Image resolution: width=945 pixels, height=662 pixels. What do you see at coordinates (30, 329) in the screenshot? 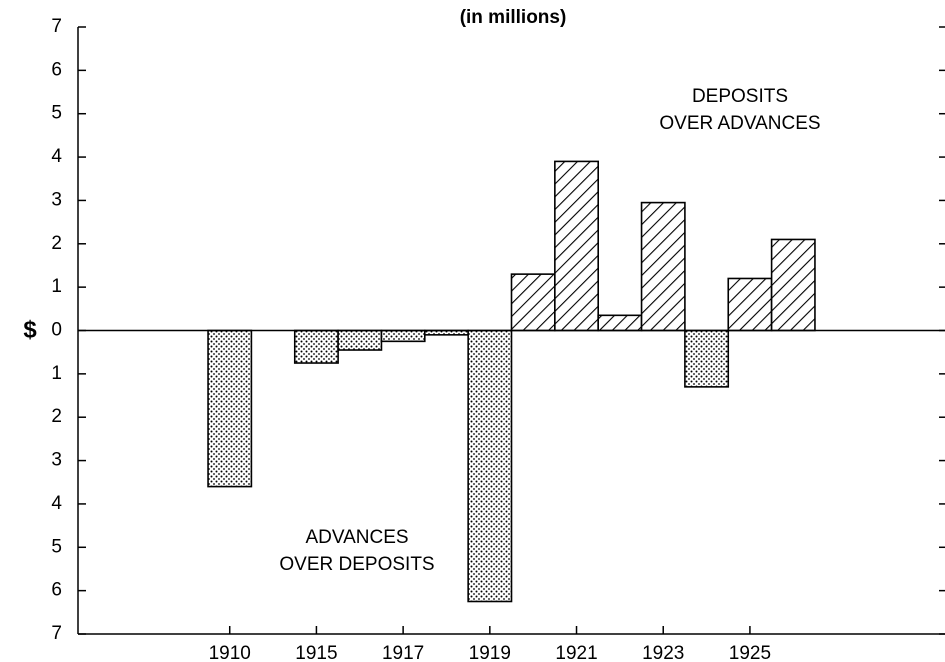
I see `y-axis-label: $` at bounding box center [30, 329].